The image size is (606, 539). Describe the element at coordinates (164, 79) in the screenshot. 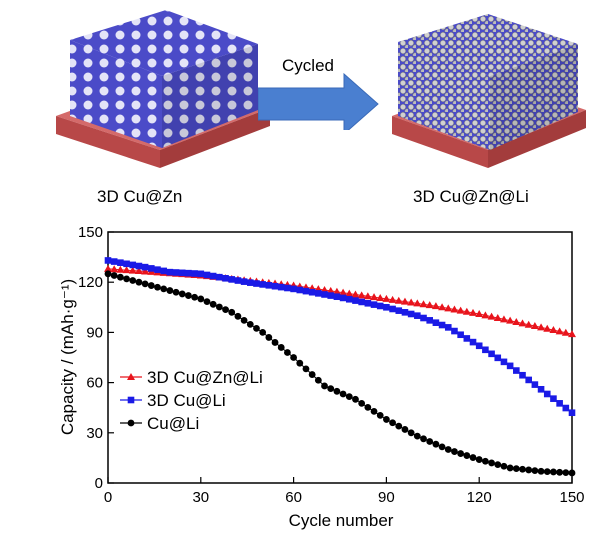

I see `left-framework` at that location.